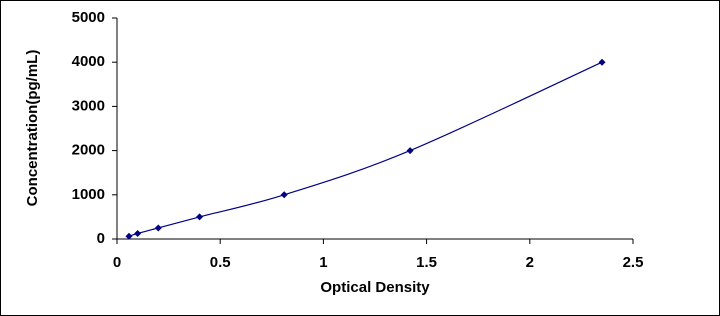 The width and height of the screenshot is (720, 316). What do you see at coordinates (88, 61) in the screenshot?
I see `y-tick-label: 4000` at bounding box center [88, 61].